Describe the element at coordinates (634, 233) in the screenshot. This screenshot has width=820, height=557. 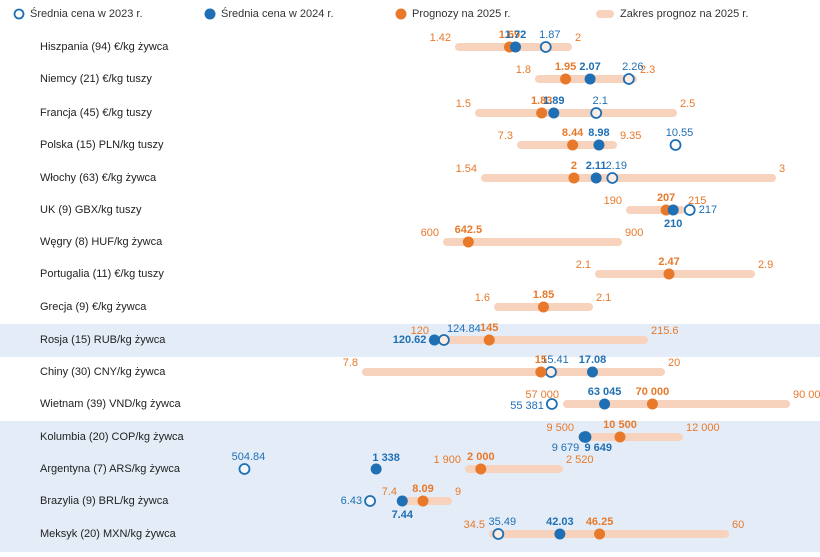
I see `range-high-label: 900` at that location.